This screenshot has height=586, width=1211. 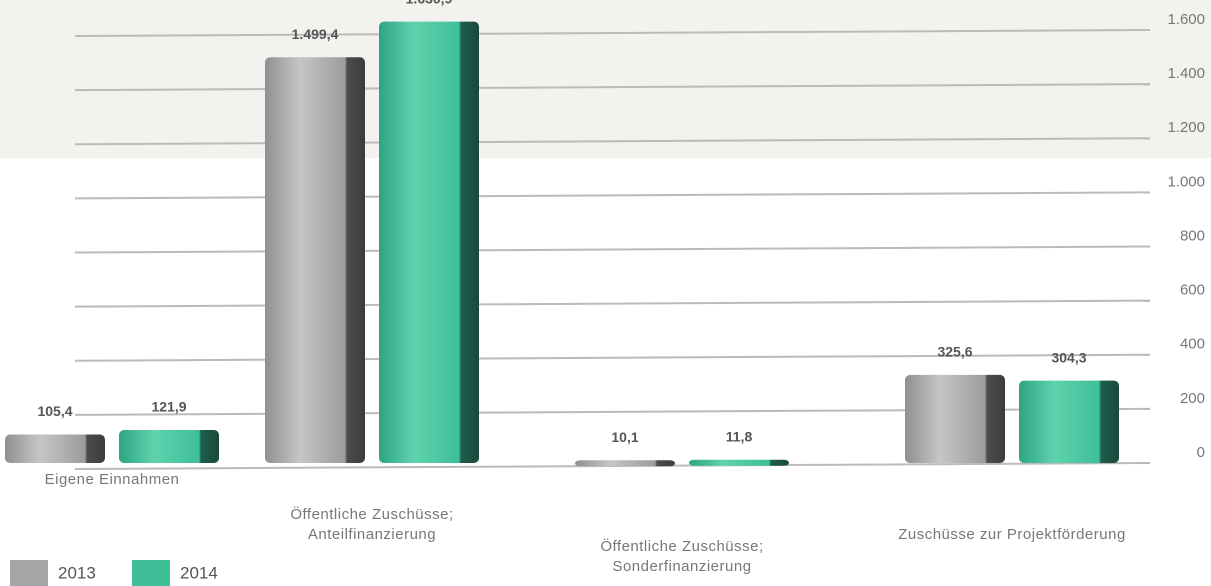 What do you see at coordinates (1192, 235) in the screenshot?
I see `y-tick-label: 800` at bounding box center [1192, 235].